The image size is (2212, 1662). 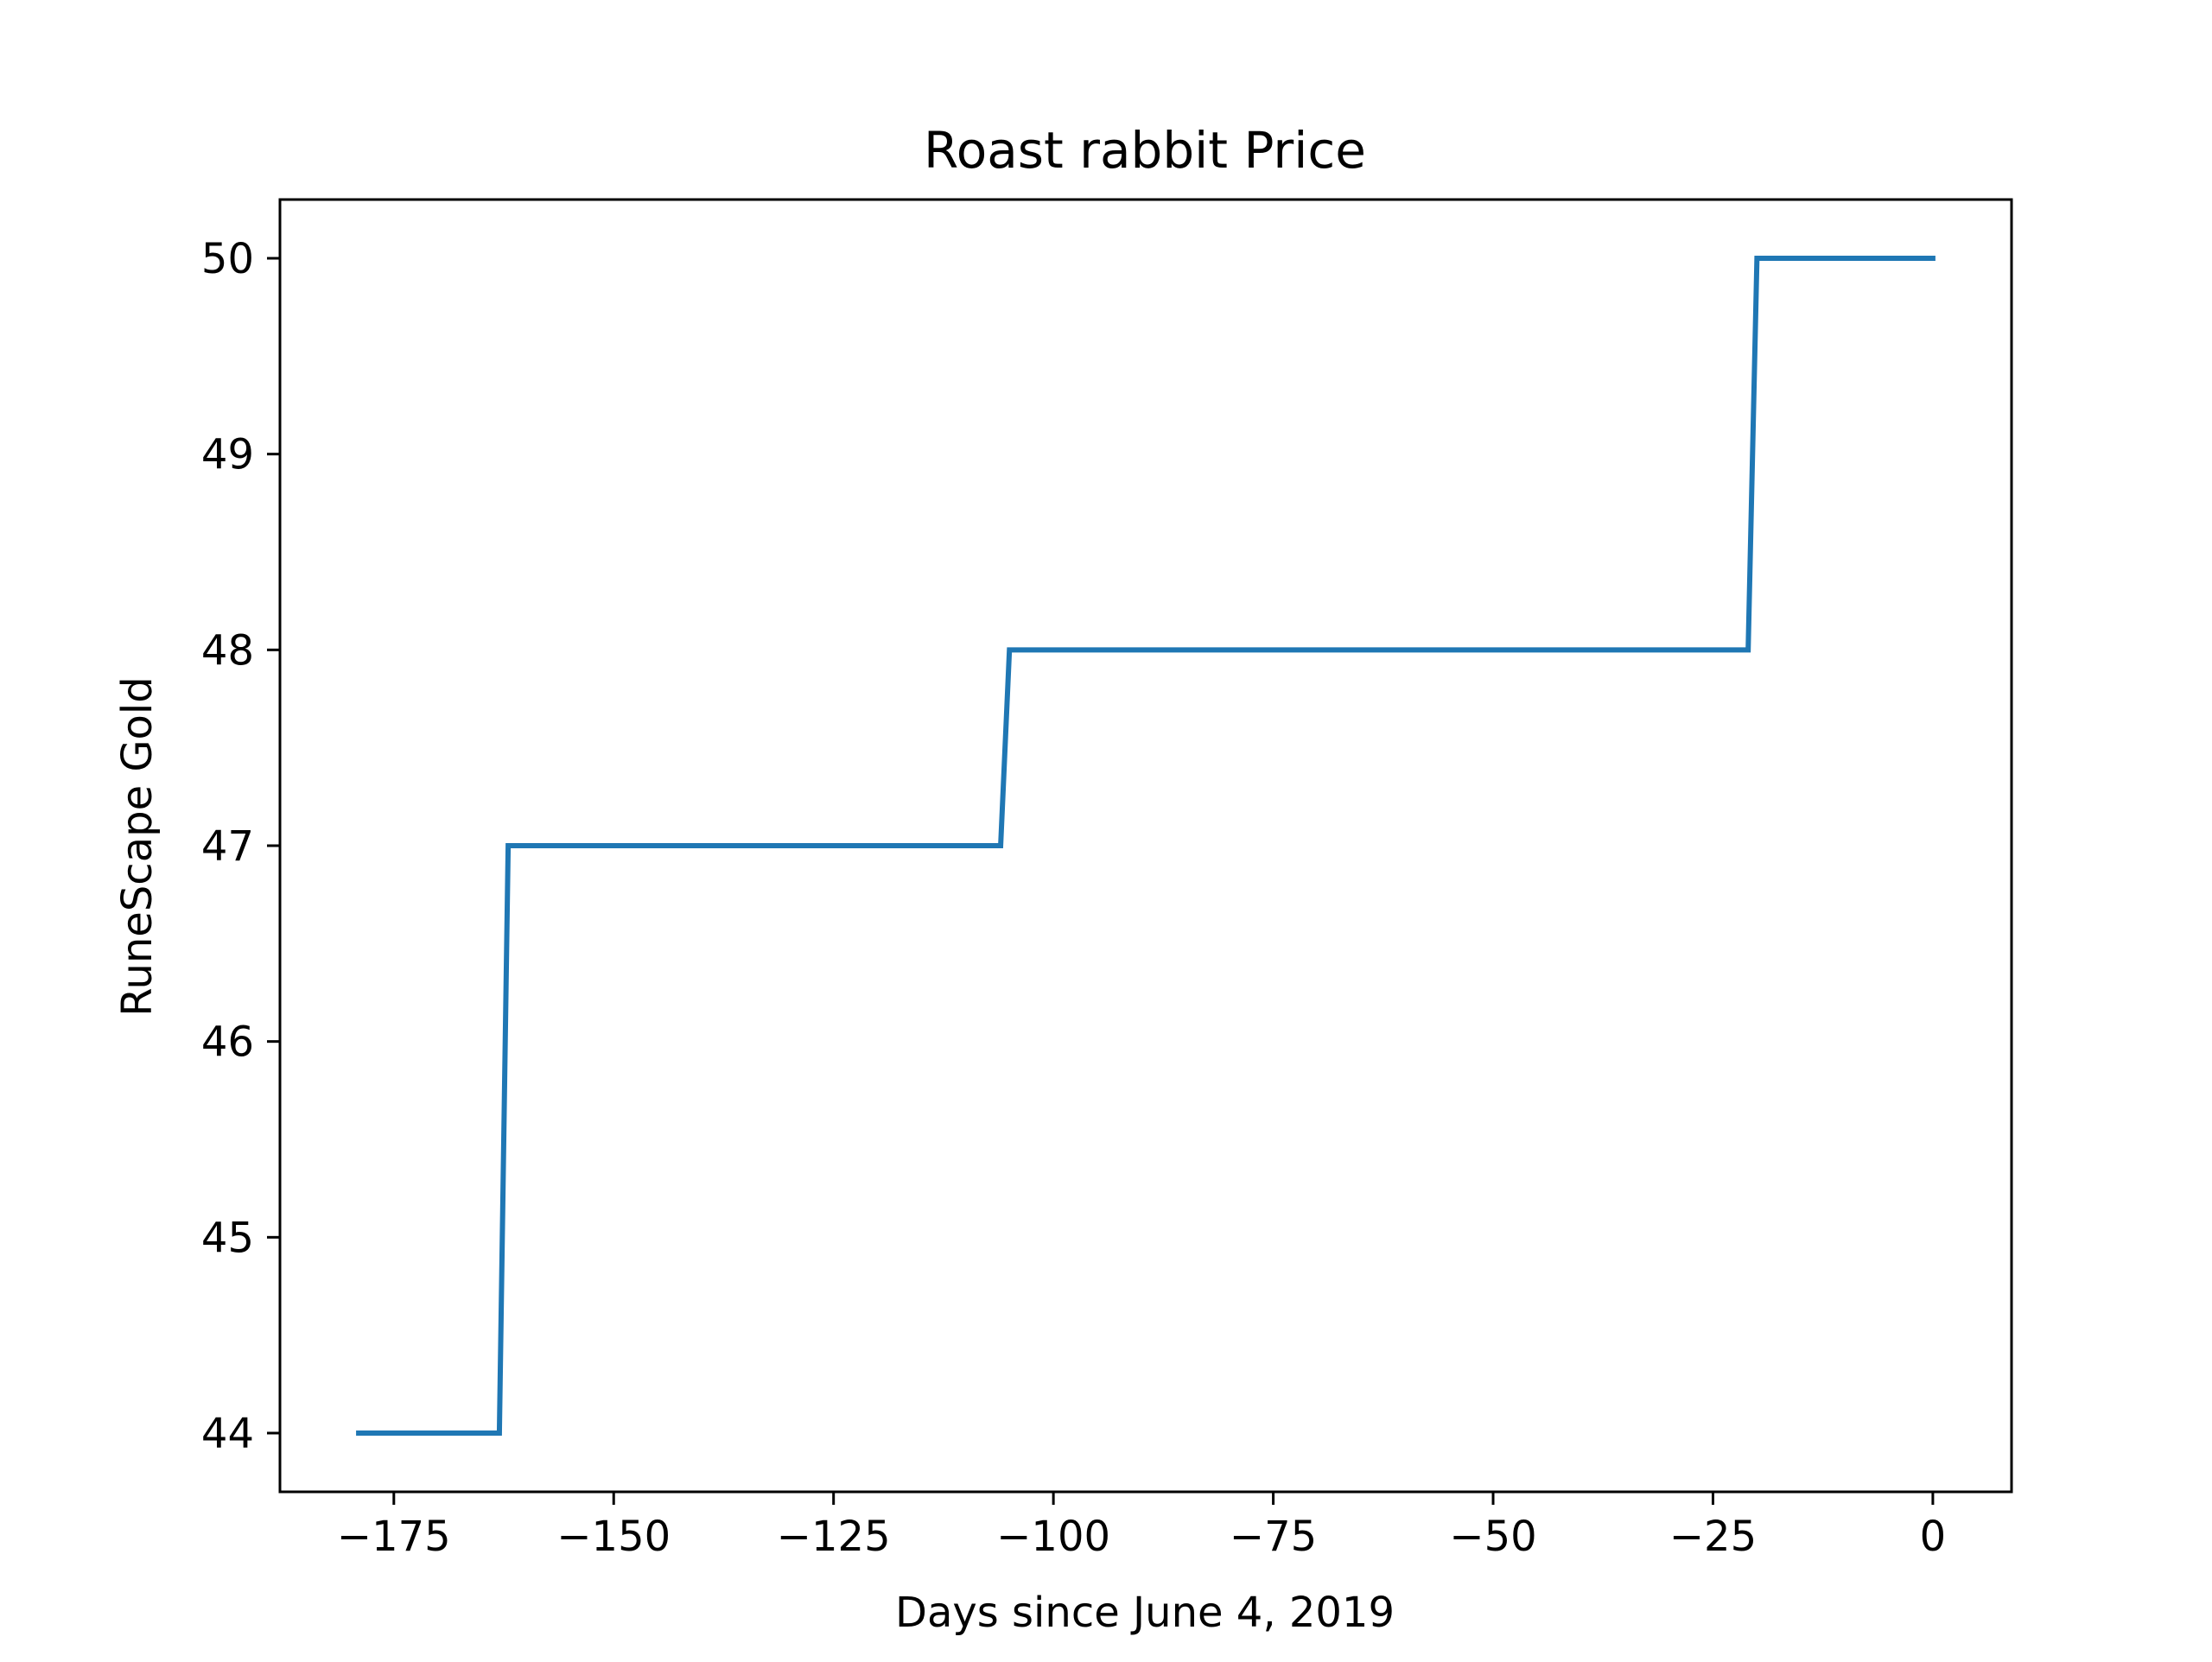 What do you see at coordinates (1053, 1537) in the screenshot?
I see `x-tick-label: −100` at bounding box center [1053, 1537].